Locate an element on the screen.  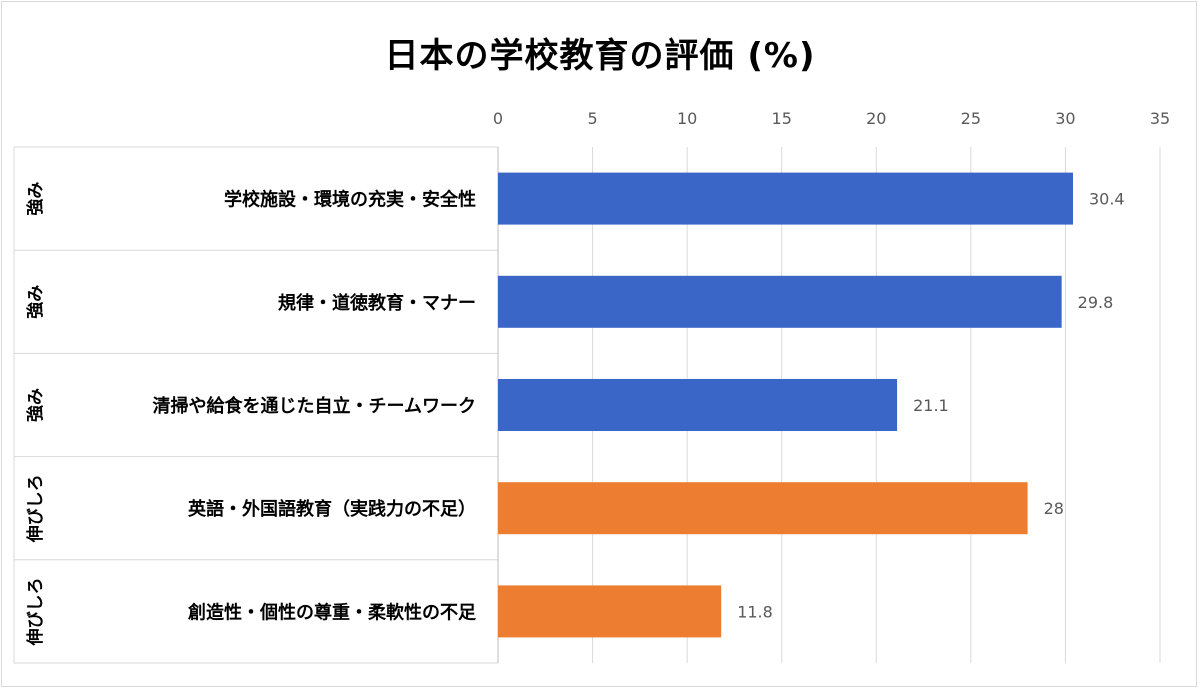
x-tick-label: 20 is located at coordinates (876, 118).